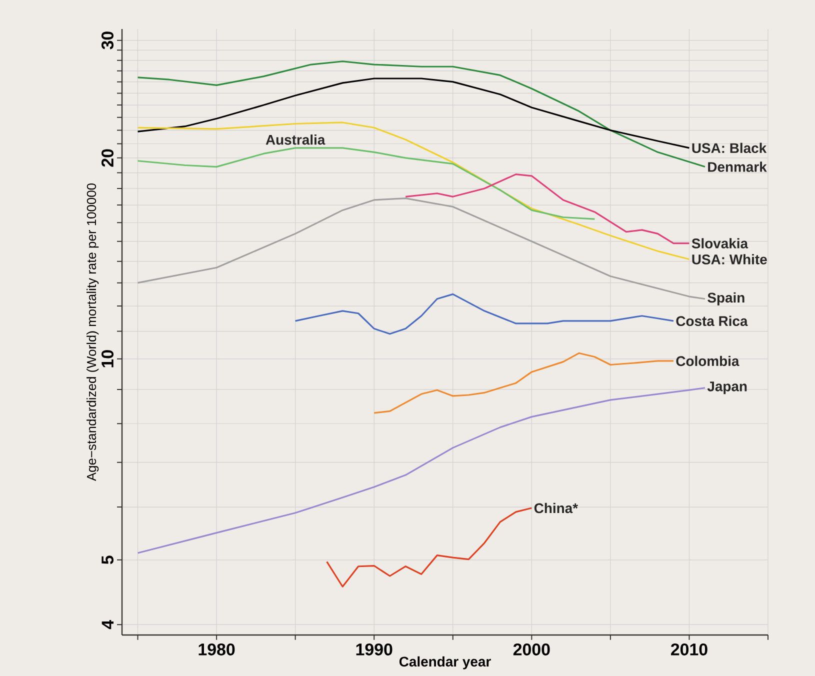 Image resolution: width=815 pixels, height=676 pixels. What do you see at coordinates (108, 158) in the screenshot?
I see `y-tick-label: 20` at bounding box center [108, 158].